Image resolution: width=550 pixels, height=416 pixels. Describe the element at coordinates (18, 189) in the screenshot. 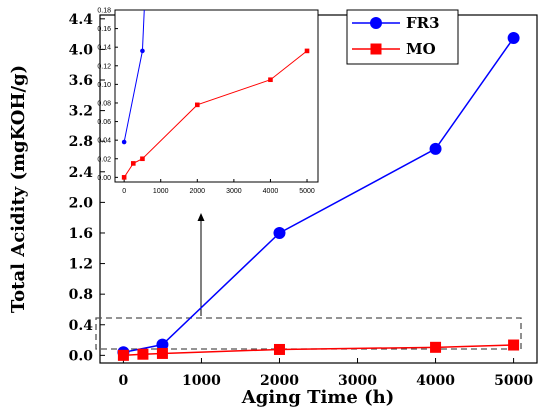

I see `y-axis-title: Total Acidity (mgKOH/g)` at that location.